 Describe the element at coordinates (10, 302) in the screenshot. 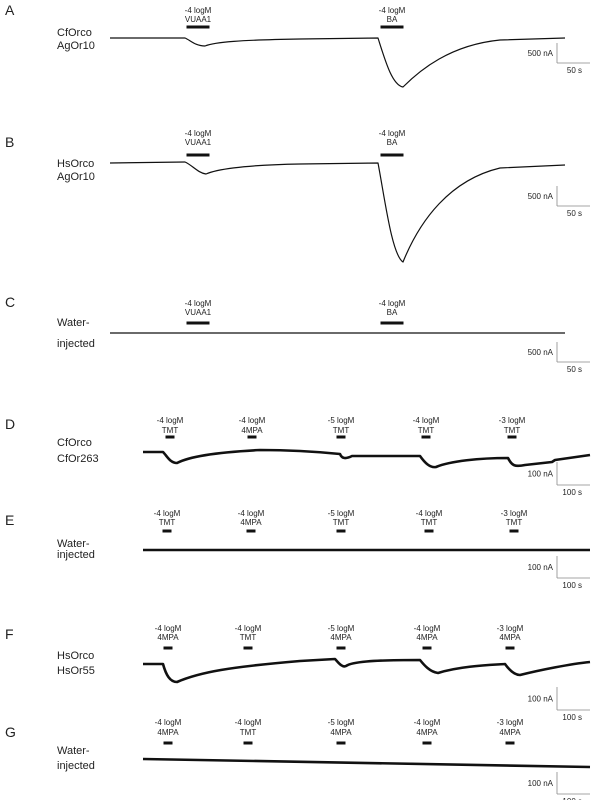

I see `panel-letter: C` at that location.